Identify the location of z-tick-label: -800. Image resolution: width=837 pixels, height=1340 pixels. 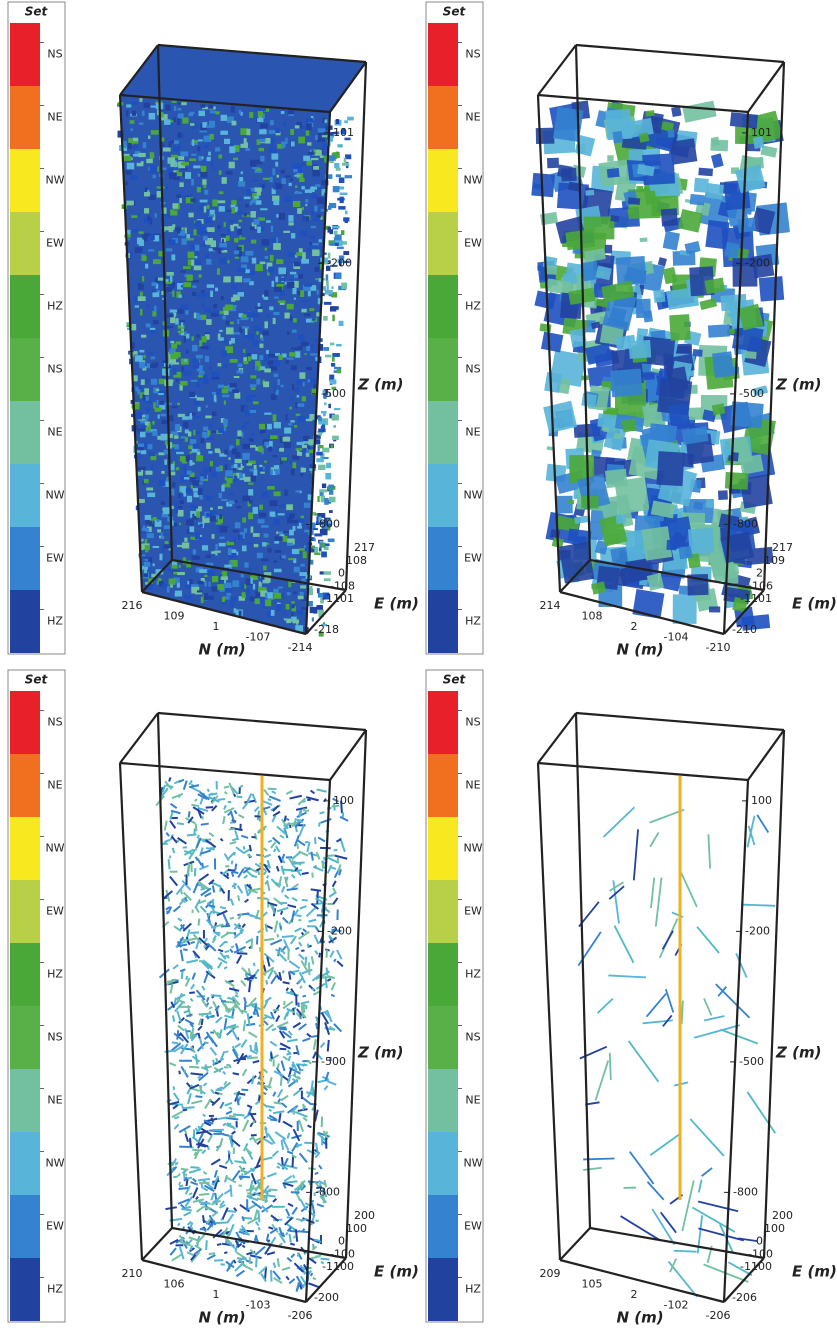
(327, 523).